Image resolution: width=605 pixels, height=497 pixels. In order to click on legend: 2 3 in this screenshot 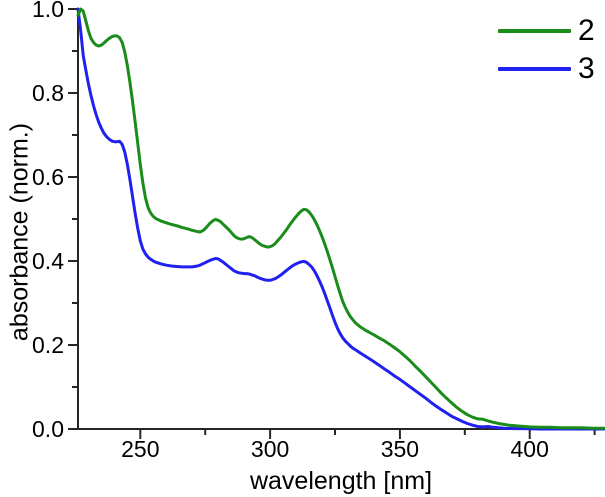, I will do `click(546, 50)`.